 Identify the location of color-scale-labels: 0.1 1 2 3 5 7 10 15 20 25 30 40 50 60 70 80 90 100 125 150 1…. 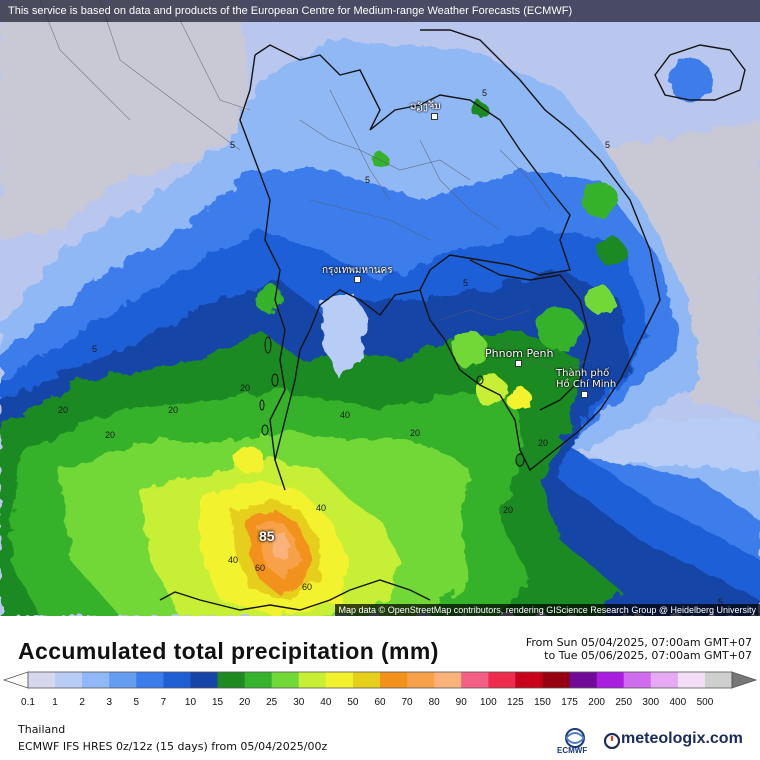
(380, 704).